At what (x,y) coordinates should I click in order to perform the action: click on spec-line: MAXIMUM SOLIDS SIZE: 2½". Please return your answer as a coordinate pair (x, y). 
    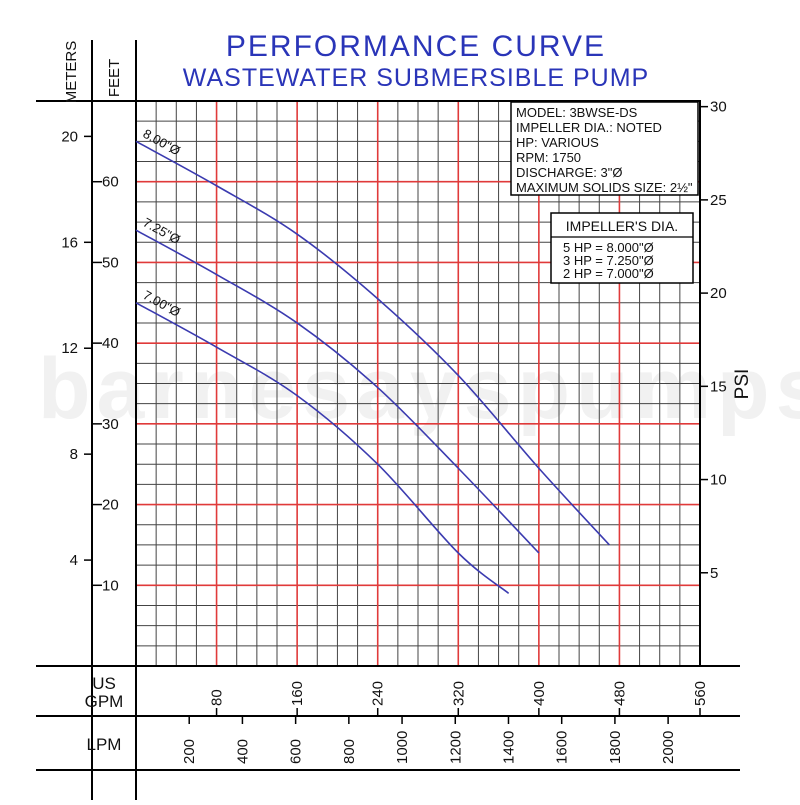
    Looking at the image, I should click on (604, 187).